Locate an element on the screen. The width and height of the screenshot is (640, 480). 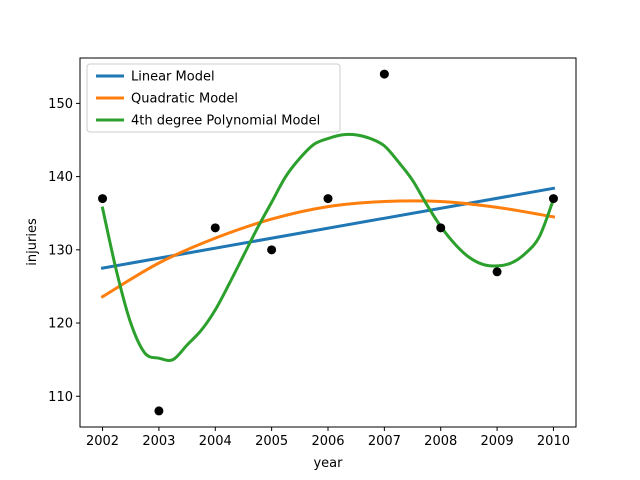
y-tick-label: 140 is located at coordinates (60, 177).